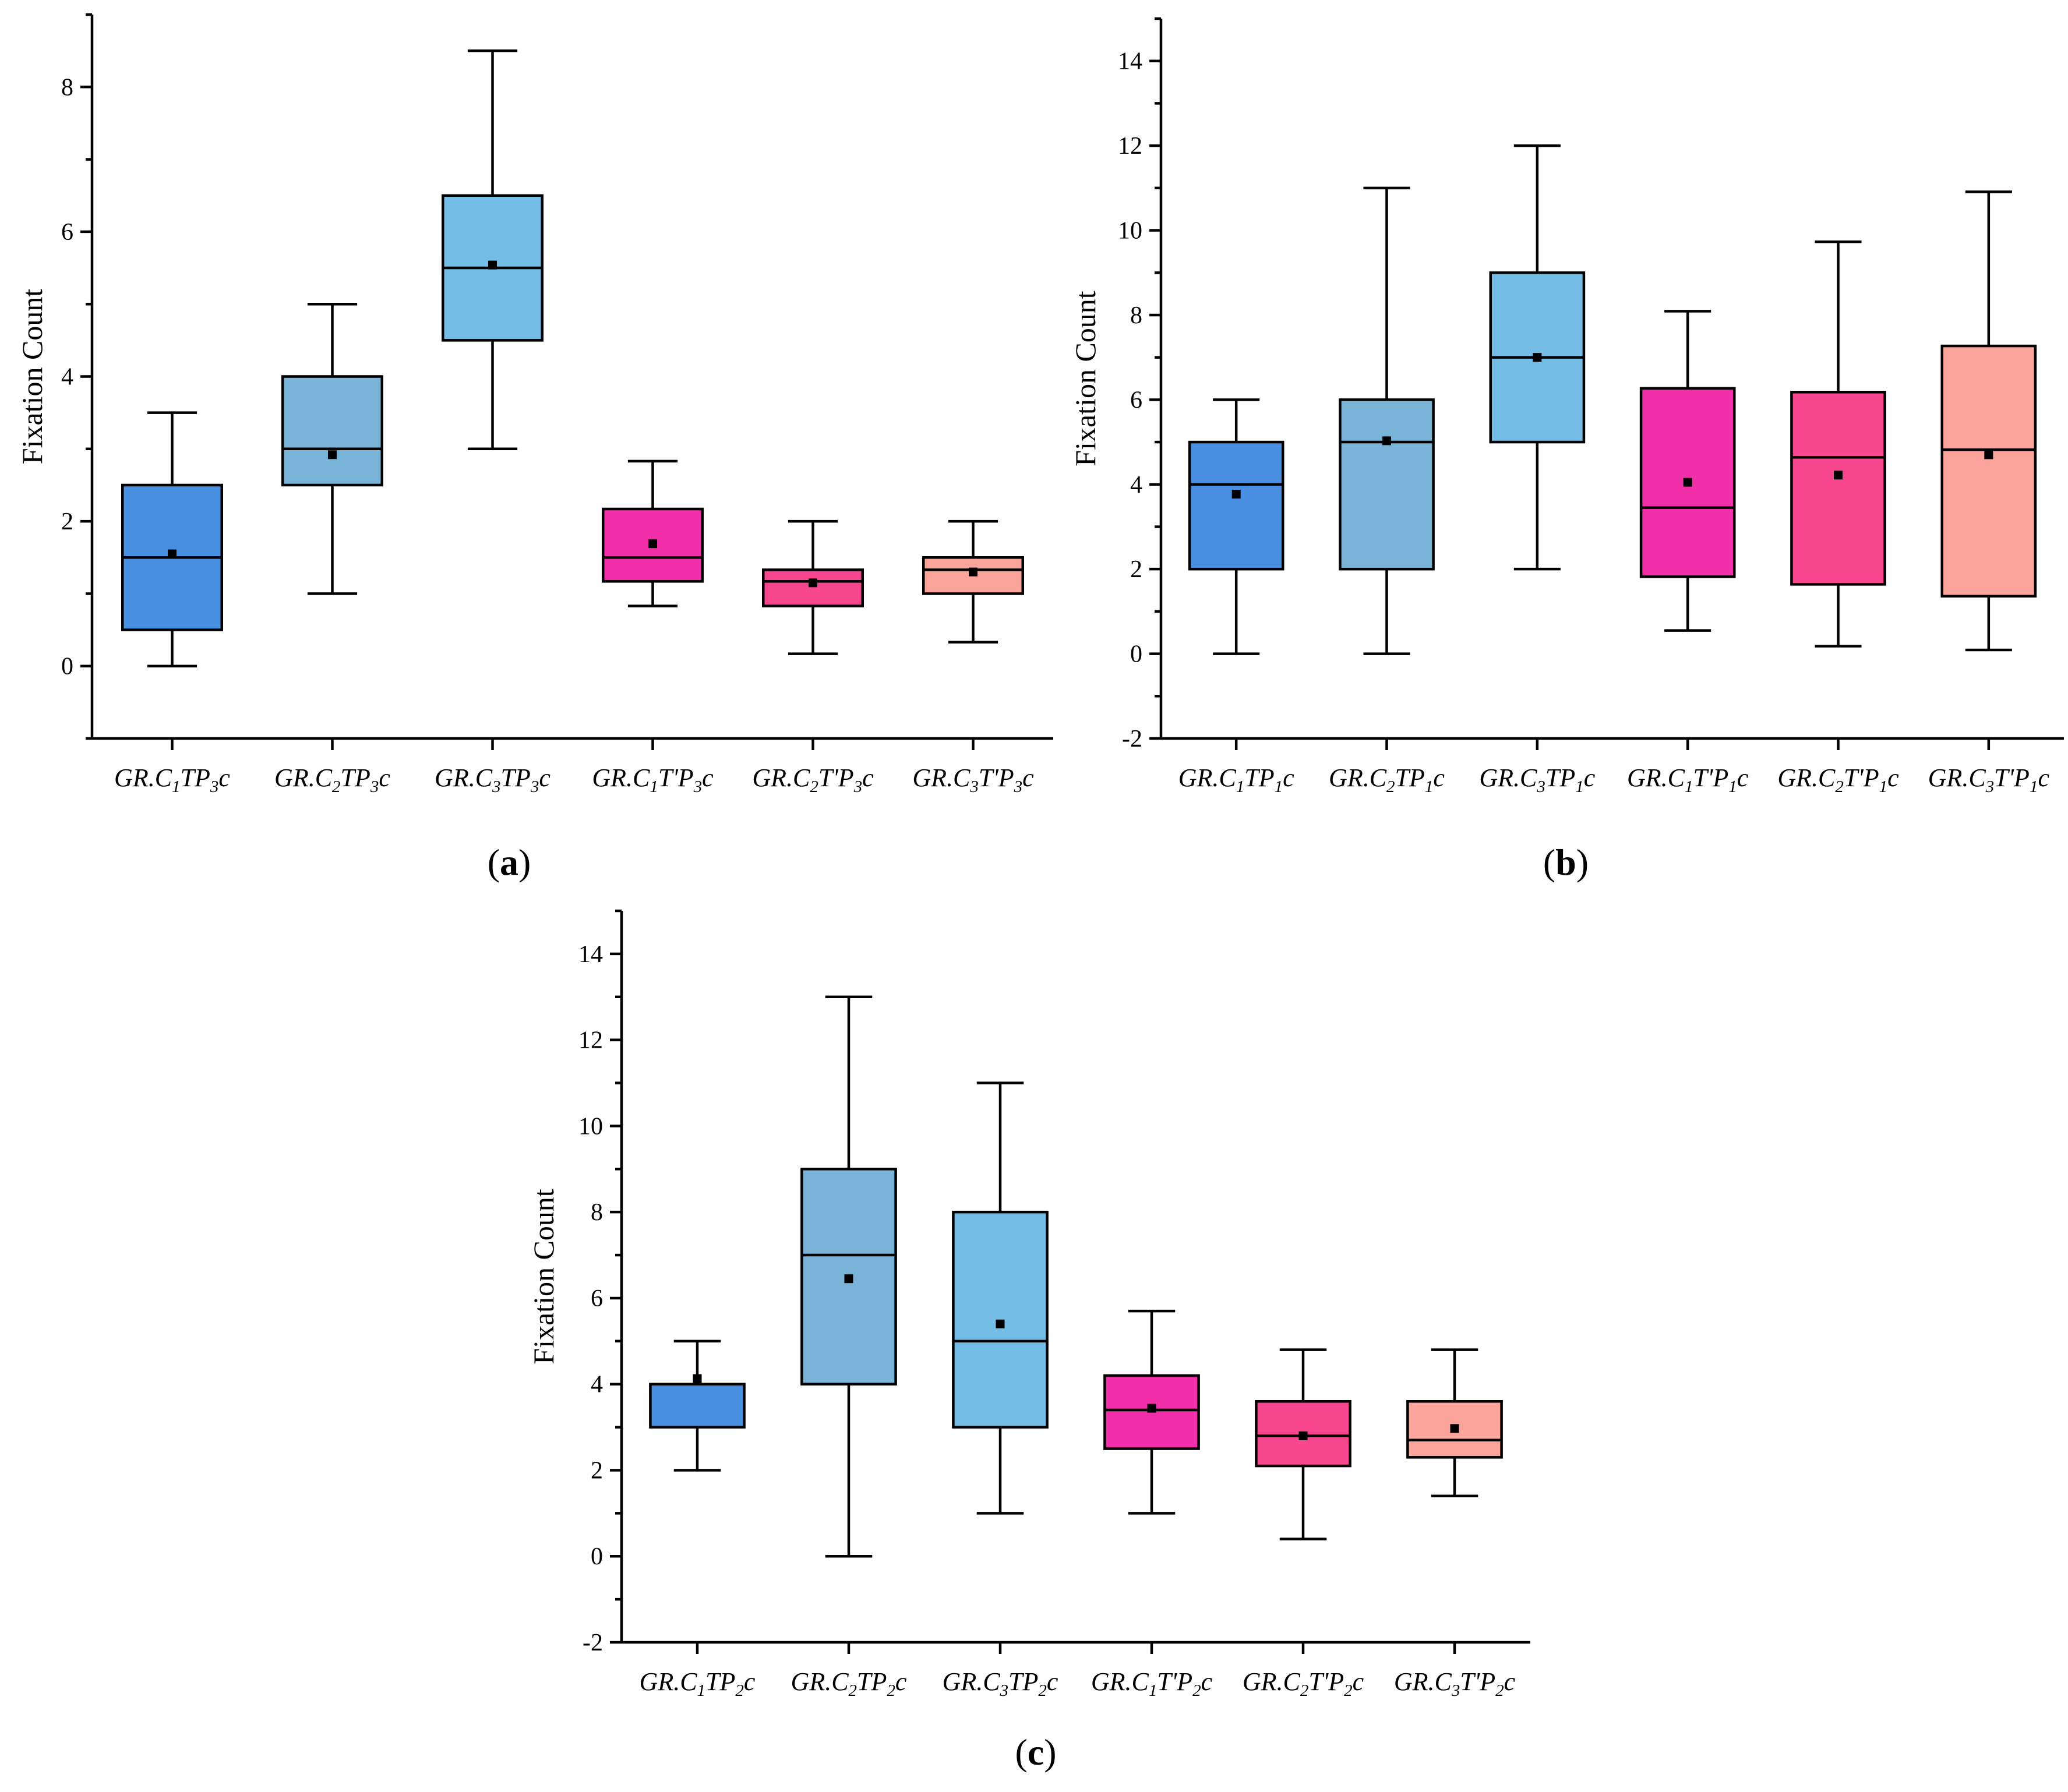 The width and height of the screenshot is (2068, 1792). Describe the element at coordinates (1130, 61) in the screenshot. I see `y-tick-label: 14` at that location.